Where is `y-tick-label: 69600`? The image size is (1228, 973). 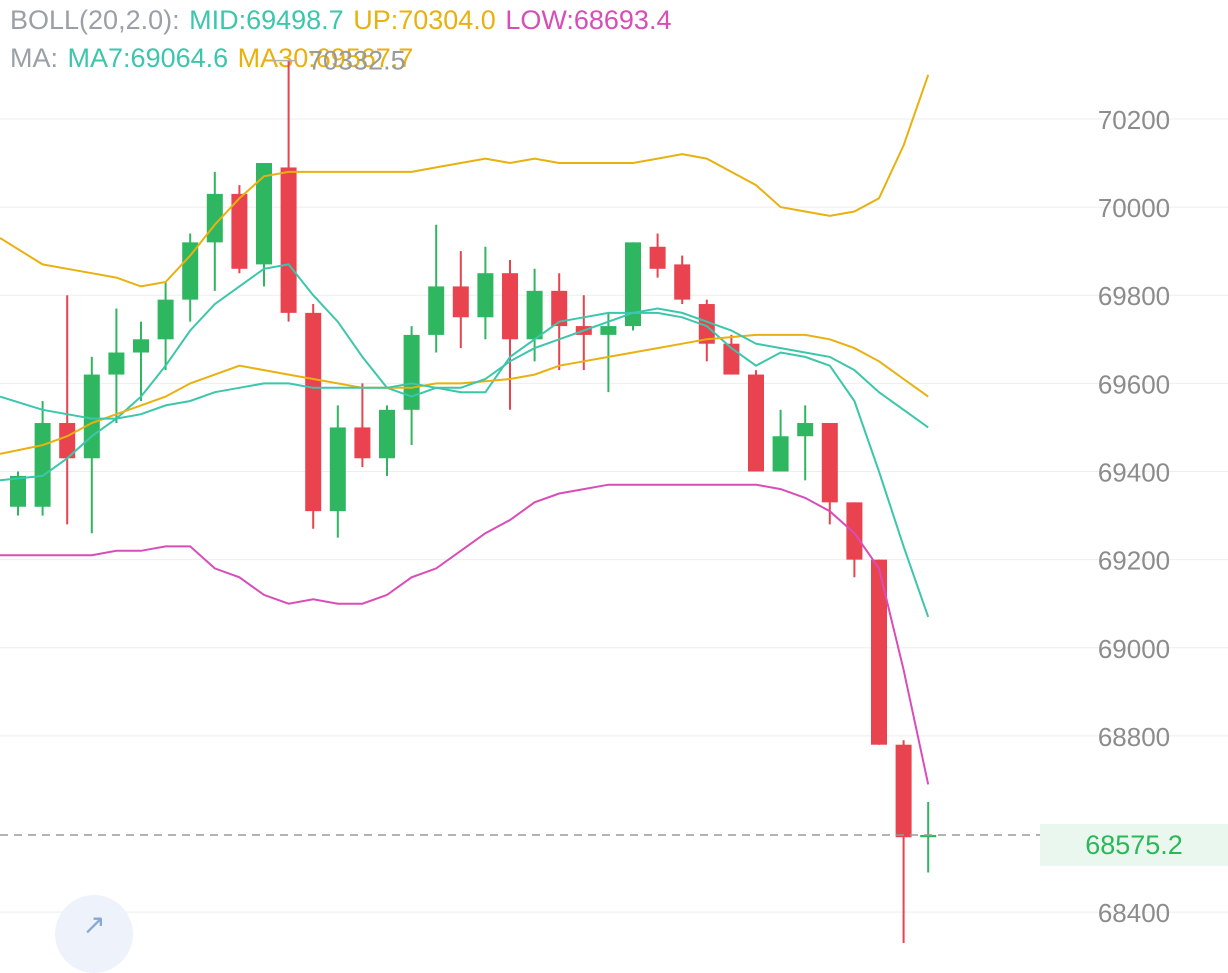 y-tick-label: 69600 is located at coordinates (1134, 384).